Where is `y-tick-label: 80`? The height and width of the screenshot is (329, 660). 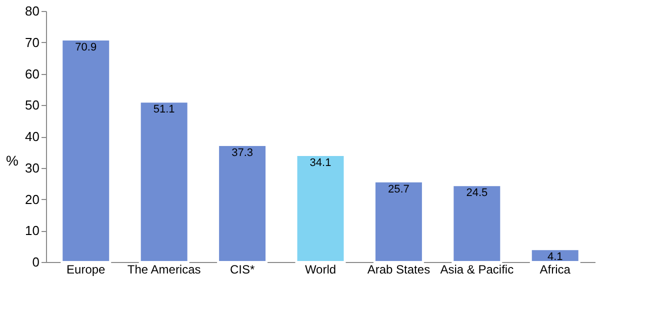 y-tick-label: 80 is located at coordinates (32, 11).